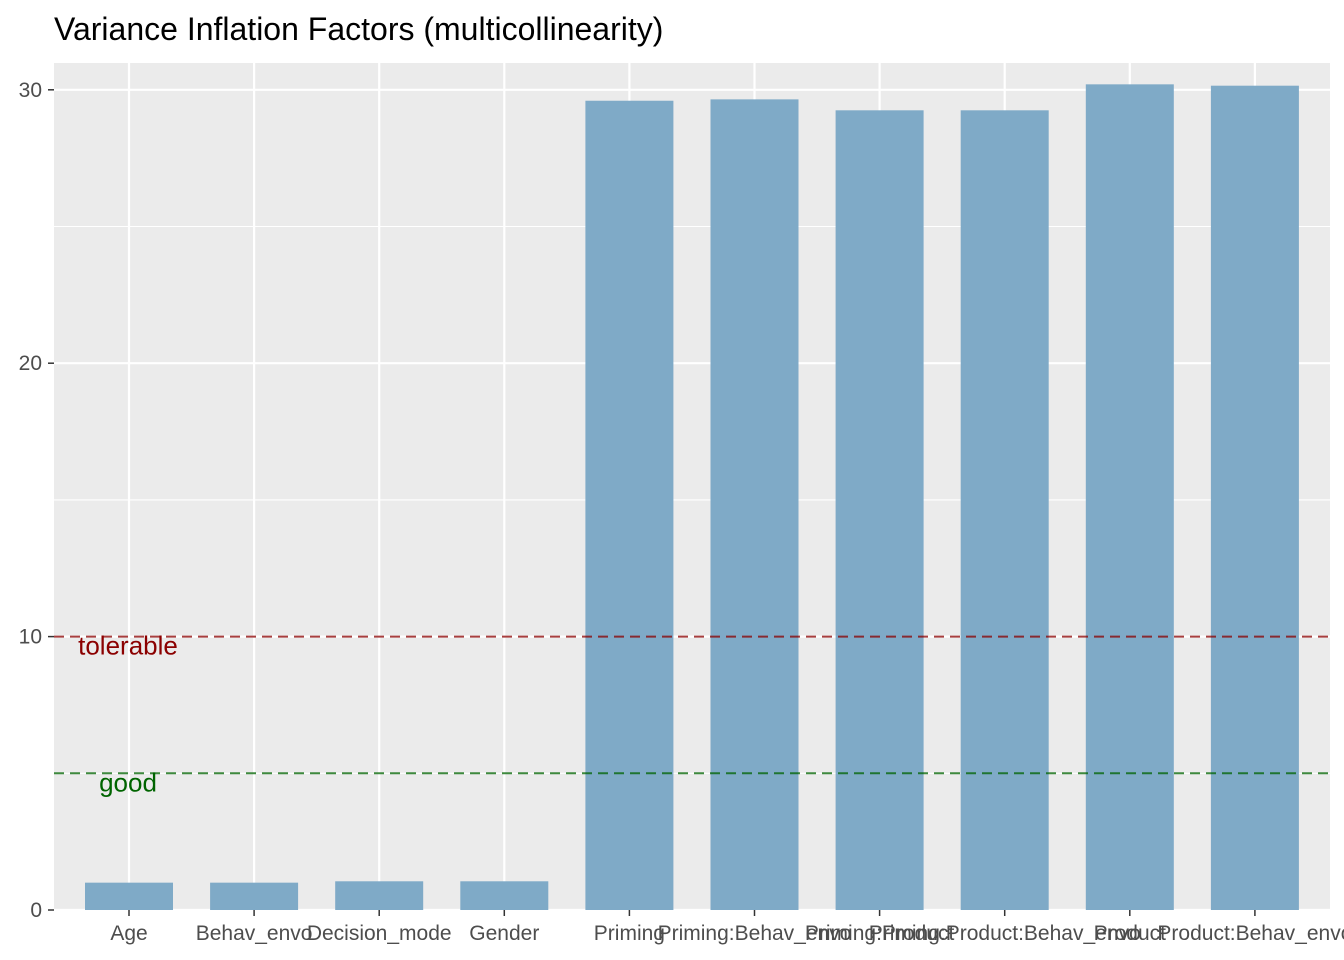  Describe the element at coordinates (30, 363) in the screenshot. I see `y-tick-label: 20` at that location.